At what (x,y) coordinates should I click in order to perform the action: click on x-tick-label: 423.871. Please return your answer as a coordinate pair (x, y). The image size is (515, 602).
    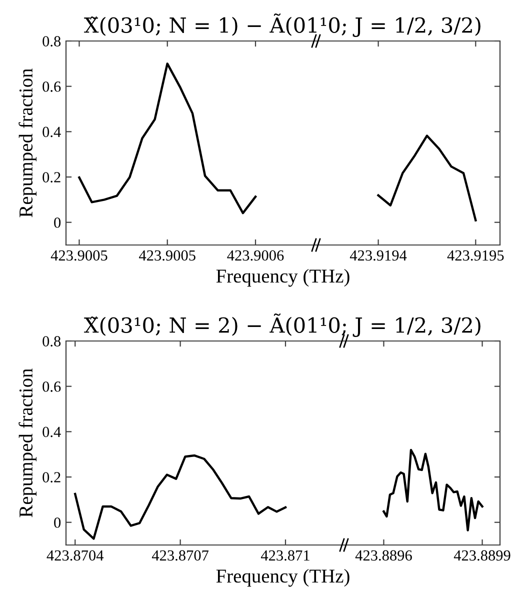
    Looking at the image, I should click on (285, 555).